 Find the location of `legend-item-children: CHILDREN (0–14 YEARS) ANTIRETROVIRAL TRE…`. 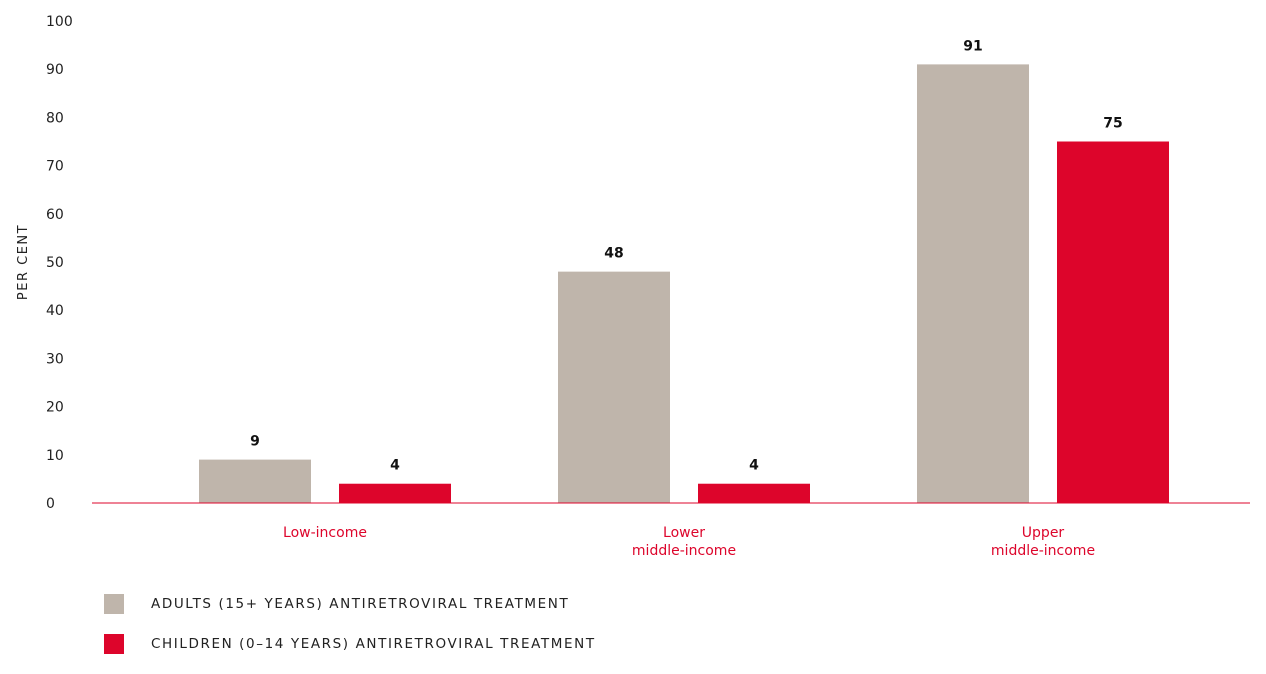

legend-item-children: CHILDREN (0–14 YEARS) ANTIRETROVIRAL TRE… is located at coordinates (350, 643).